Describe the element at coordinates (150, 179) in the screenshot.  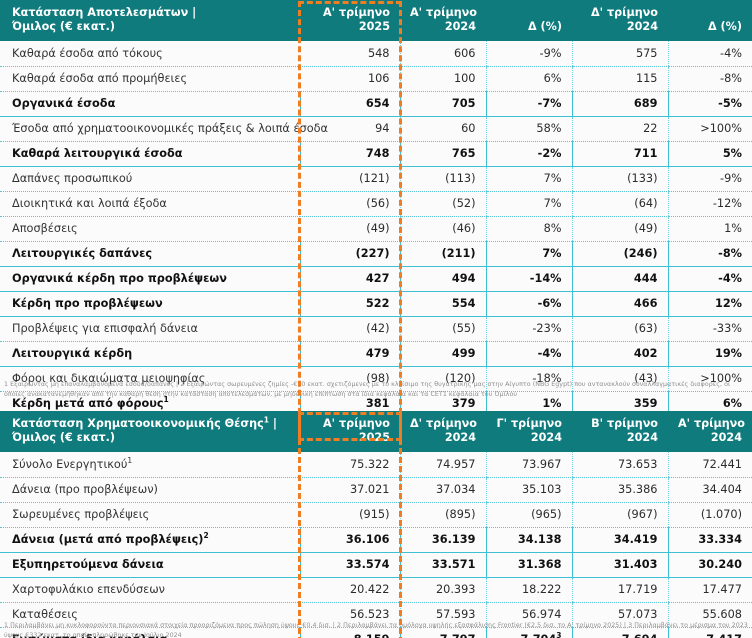
I see `row-label: Δαπάνες προσωπικού` at that location.